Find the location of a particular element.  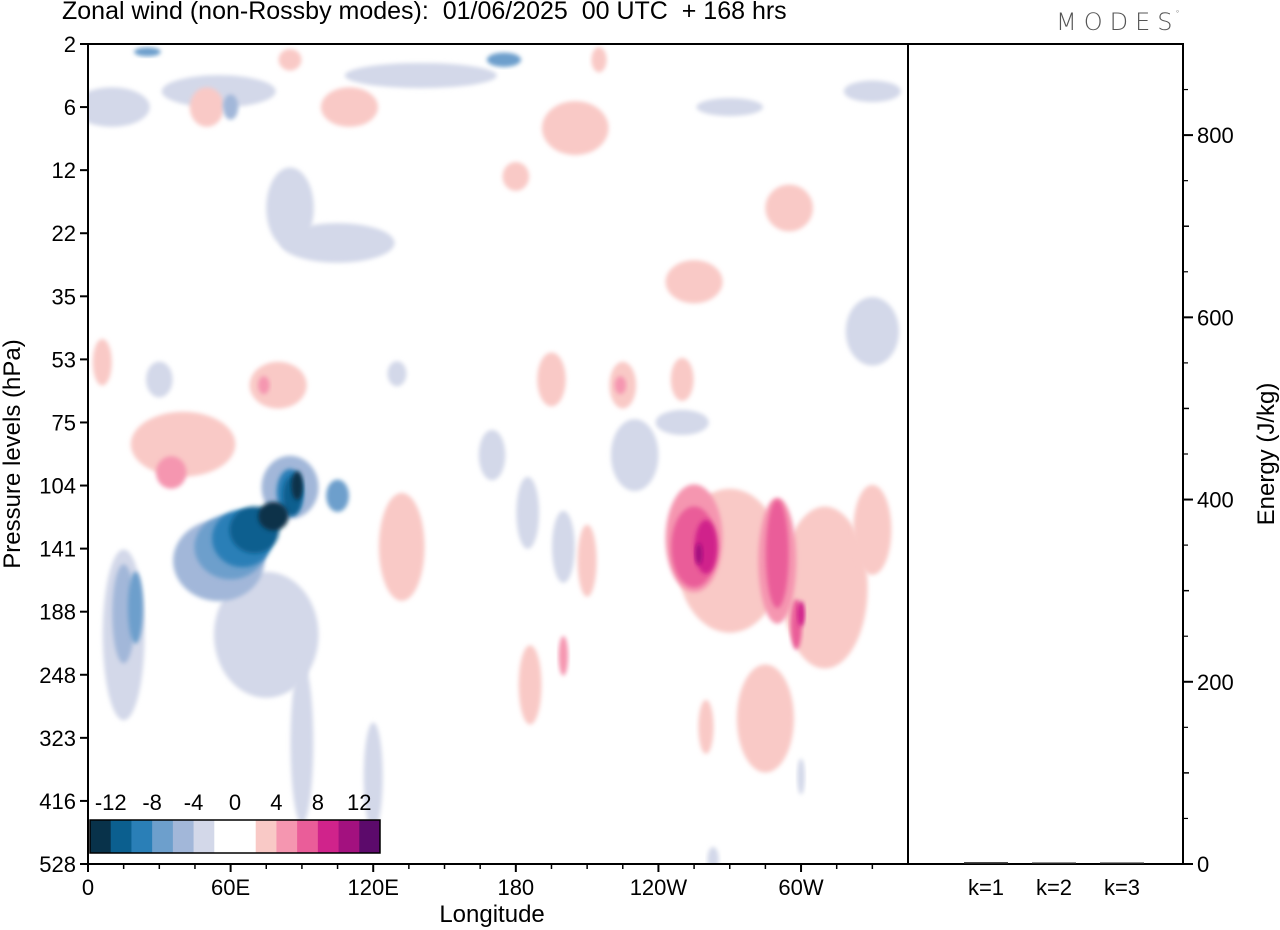

x-tick-label: 60W is located at coordinates (800, 887).